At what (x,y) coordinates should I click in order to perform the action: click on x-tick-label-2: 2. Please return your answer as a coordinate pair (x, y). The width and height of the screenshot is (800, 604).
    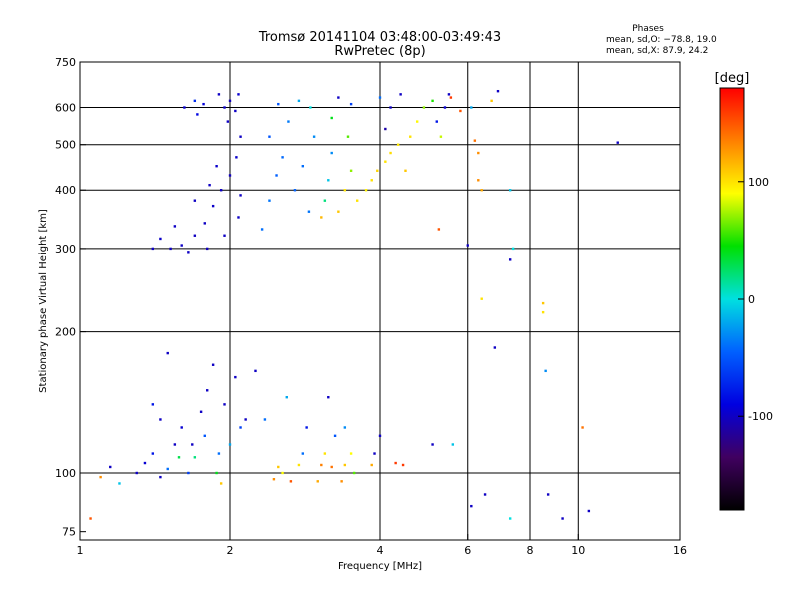
    Looking at the image, I should click on (230, 550).